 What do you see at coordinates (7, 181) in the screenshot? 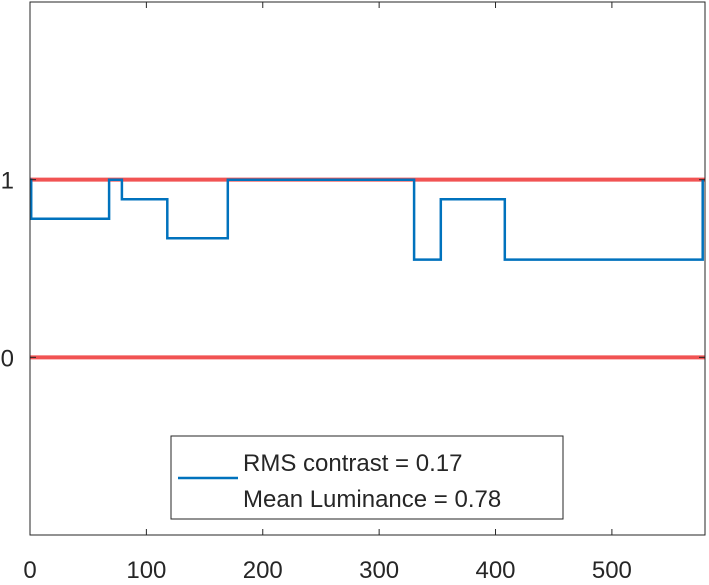
I see `y-tick-label: 1` at bounding box center [7, 181].